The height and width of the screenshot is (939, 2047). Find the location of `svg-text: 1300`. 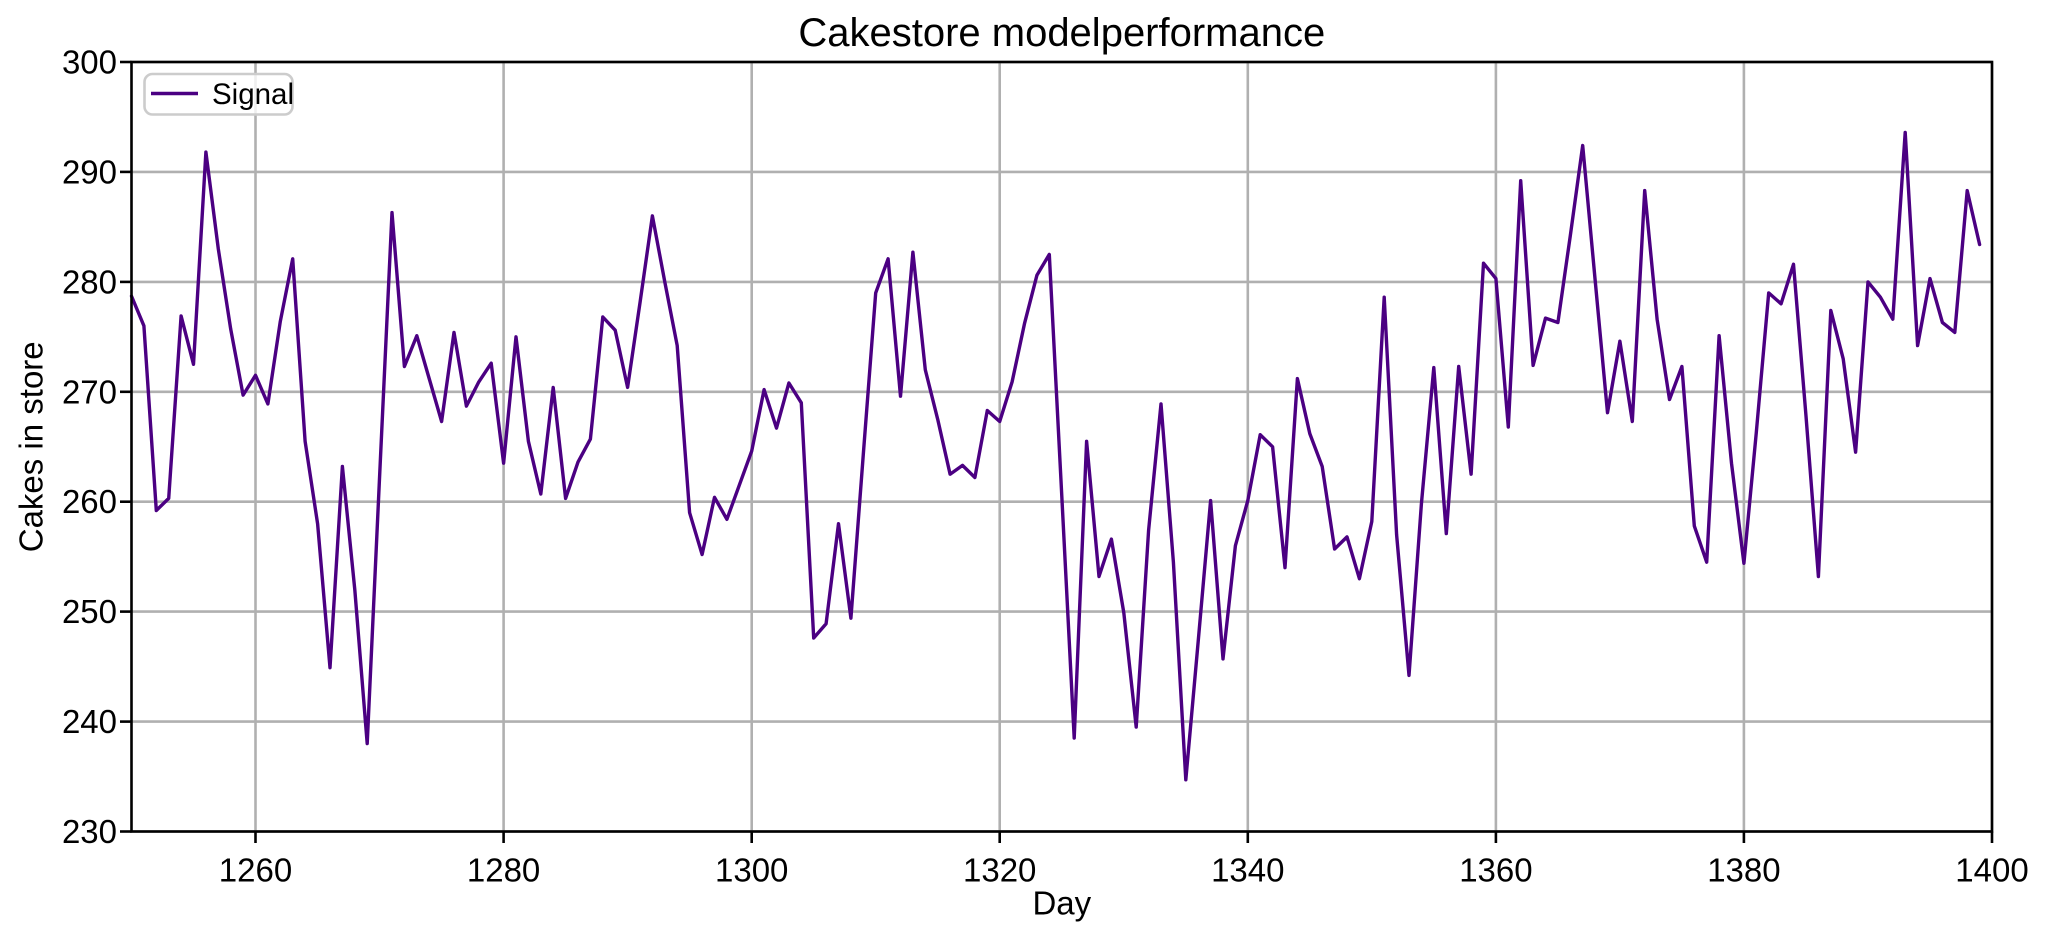

svg-text: 1300 is located at coordinates (751, 870).